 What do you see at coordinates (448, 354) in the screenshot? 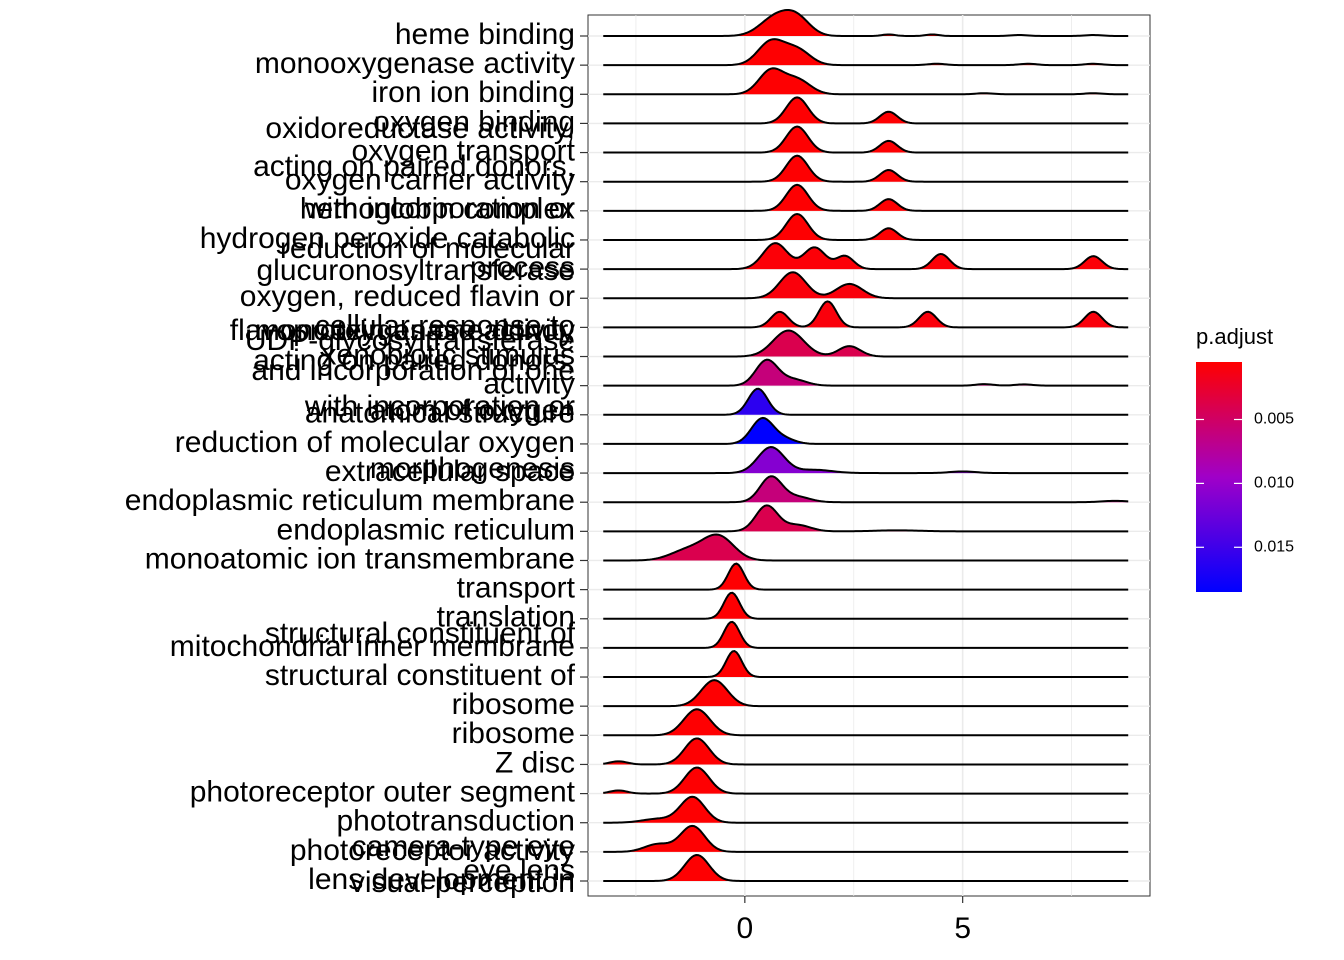
I see `y-tick-label: xenobiotic stimulus` at bounding box center [448, 354].